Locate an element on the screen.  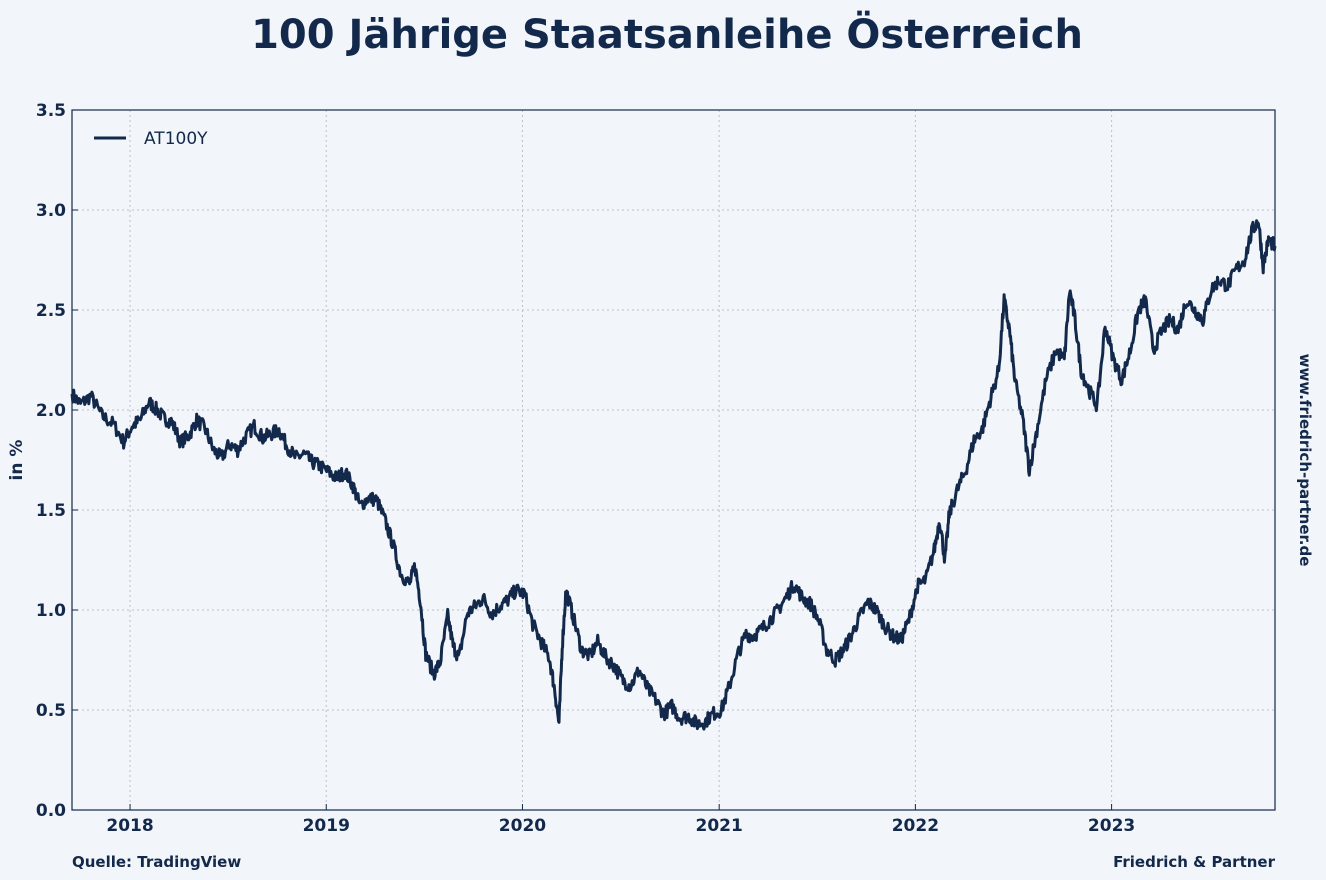
y-tick-label: 1.5 is located at coordinates (51, 511).